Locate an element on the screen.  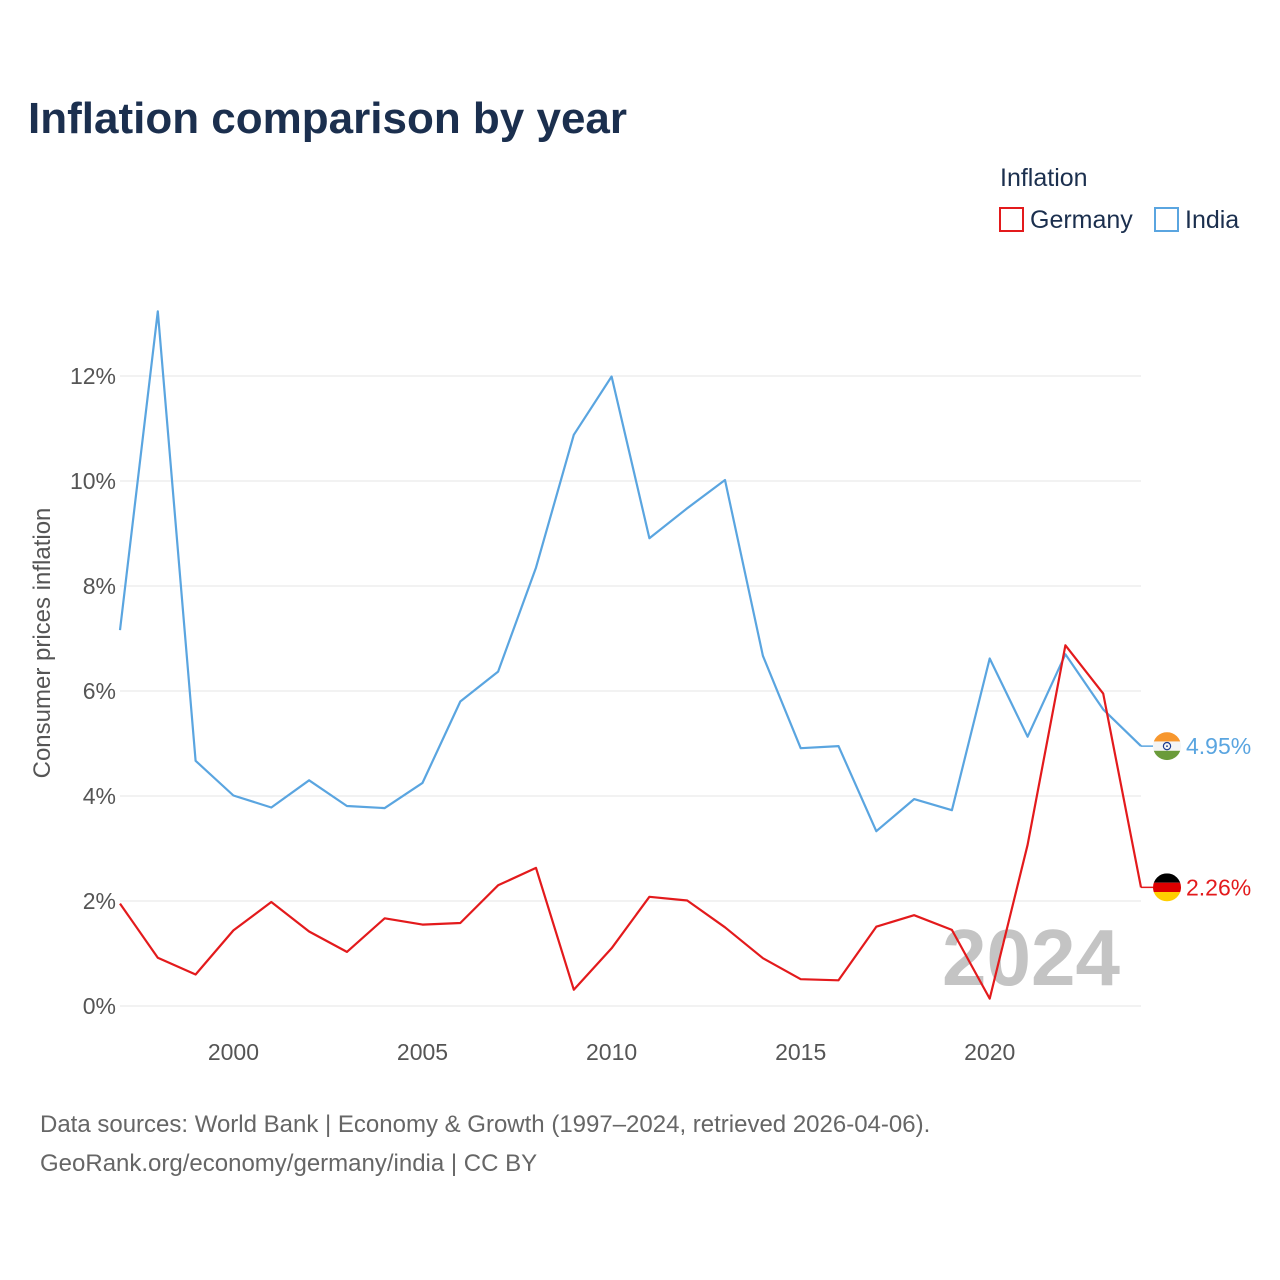
end-label-india: 4.95% is located at coordinates (1196, 746).